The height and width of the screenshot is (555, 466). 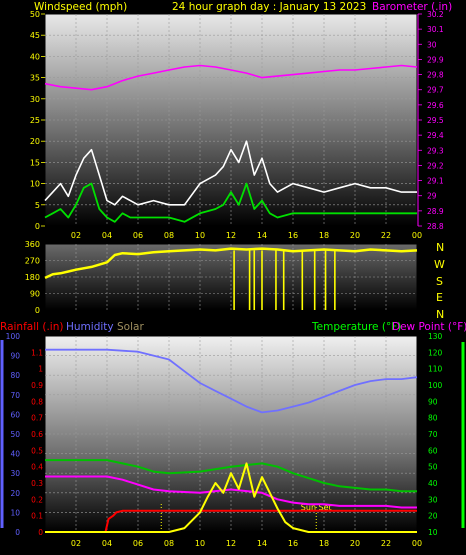 What do you see at coordinates (231, 381) in the screenshot?
I see `humidity-series-line` at bounding box center [231, 381].